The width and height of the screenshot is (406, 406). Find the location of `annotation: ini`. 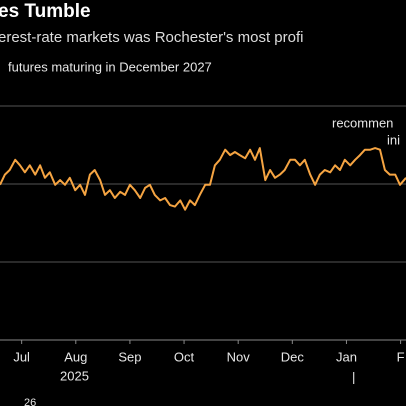

annotation: ini is located at coordinates (393, 139).